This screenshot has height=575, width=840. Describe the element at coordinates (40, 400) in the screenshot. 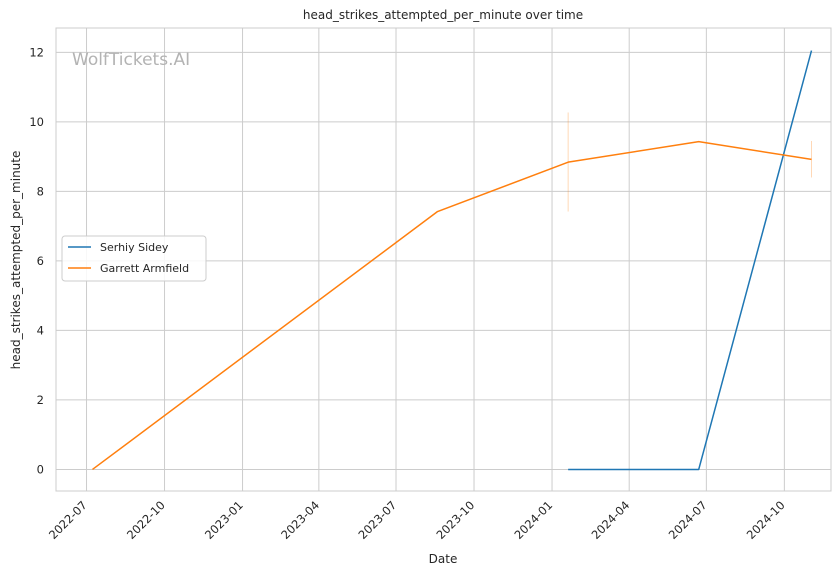

I see `y-tick-label: 2` at that location.